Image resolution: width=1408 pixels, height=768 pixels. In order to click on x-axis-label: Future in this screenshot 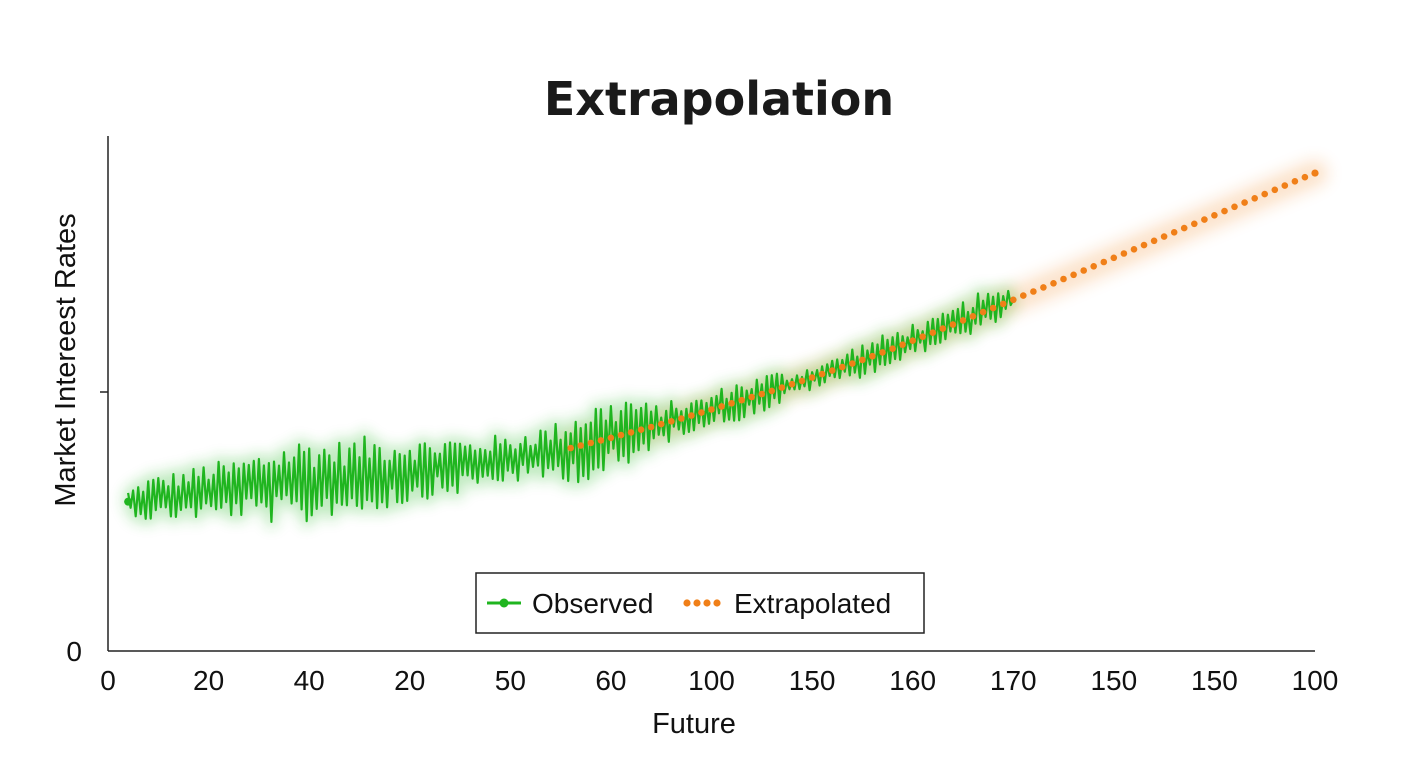, I will do `click(694, 724)`.